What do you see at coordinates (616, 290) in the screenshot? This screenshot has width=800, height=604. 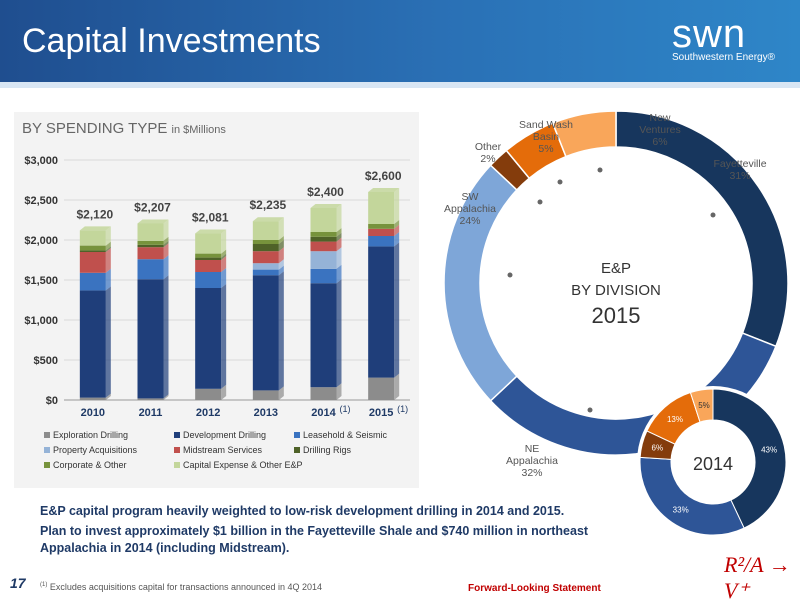 I see `donut-center-subtitle: BY DIVISION` at bounding box center [616, 290].